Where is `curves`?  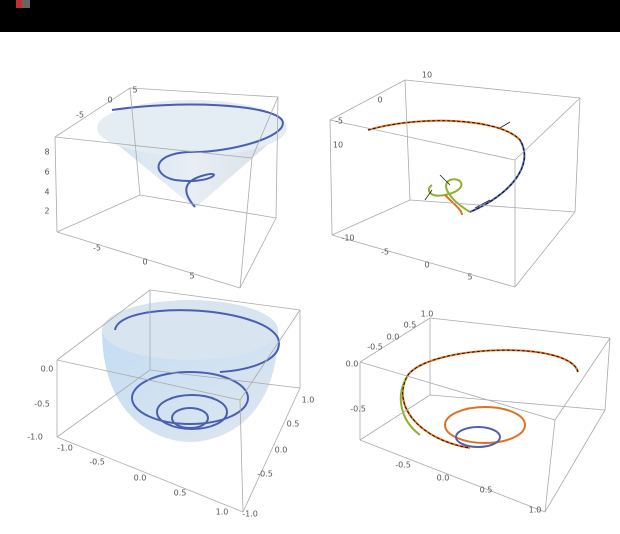 curves is located at coordinates (446, 167).